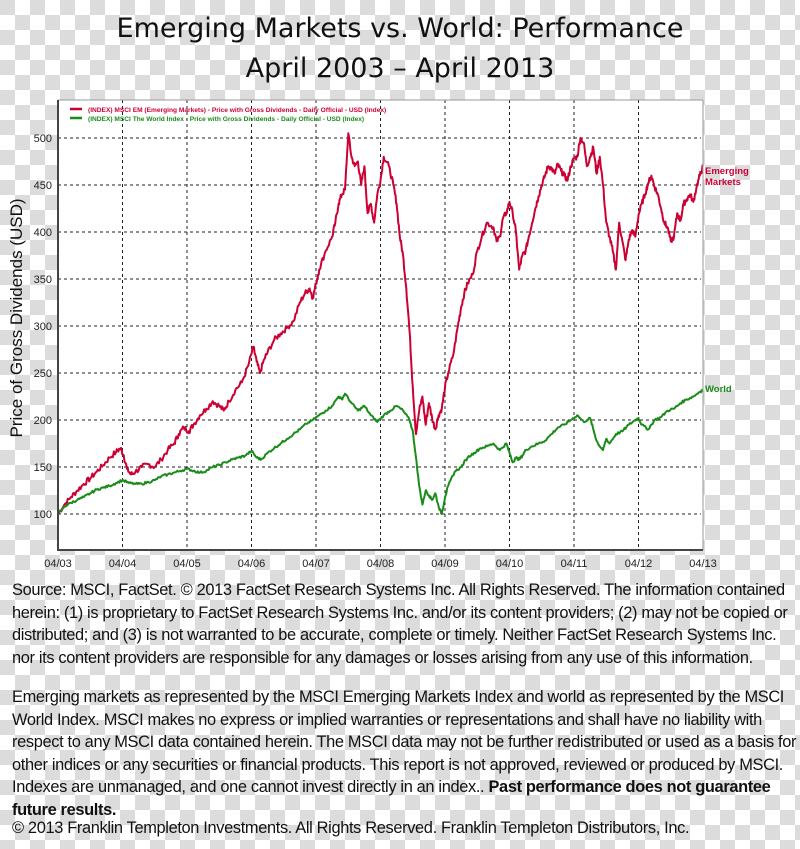 The image size is (800, 849). What do you see at coordinates (723, 182) in the screenshot?
I see `end-label-emerging-markets: Markets` at bounding box center [723, 182].